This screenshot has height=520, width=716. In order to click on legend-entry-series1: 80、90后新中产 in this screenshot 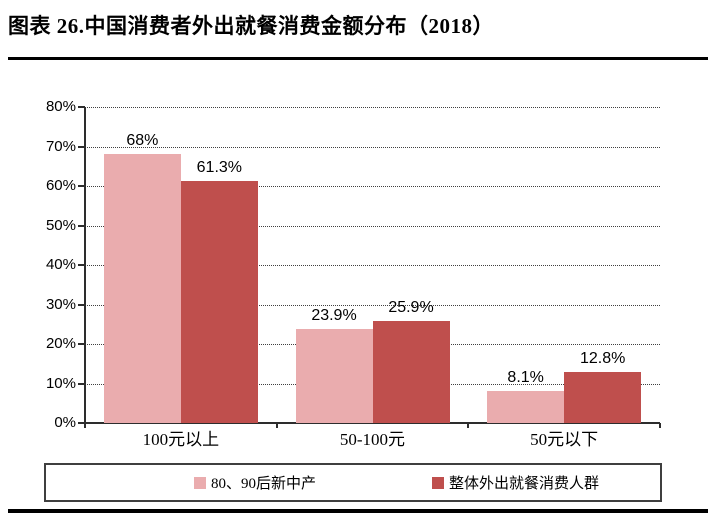, I will do `click(255, 482)`.